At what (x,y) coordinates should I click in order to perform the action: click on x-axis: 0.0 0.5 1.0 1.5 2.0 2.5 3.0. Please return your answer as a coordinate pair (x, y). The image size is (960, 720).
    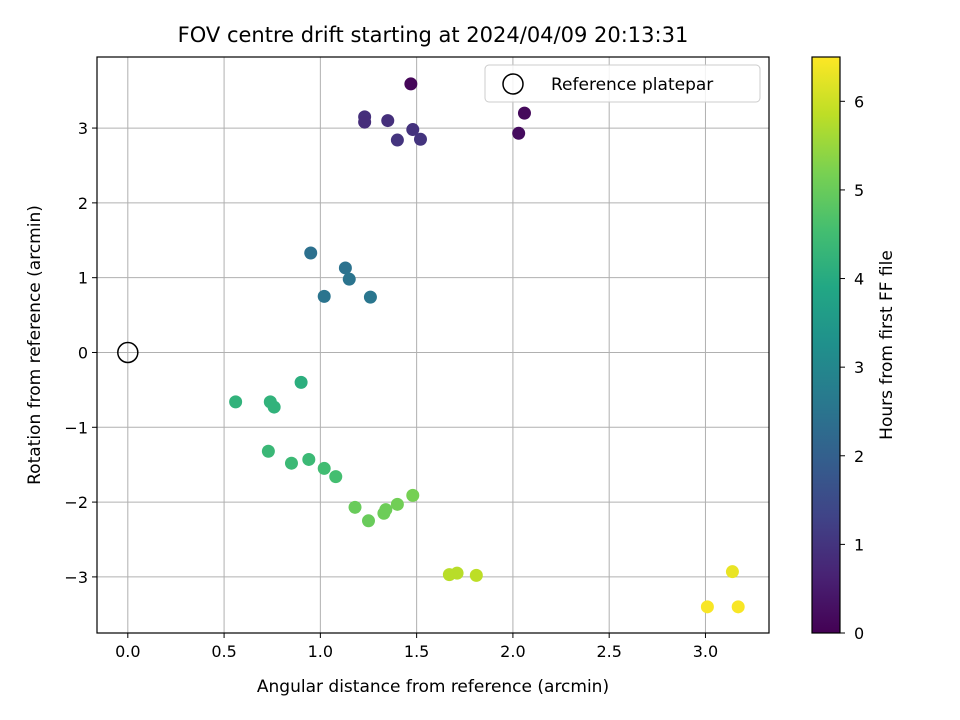
    Looking at the image, I should click on (416, 647).